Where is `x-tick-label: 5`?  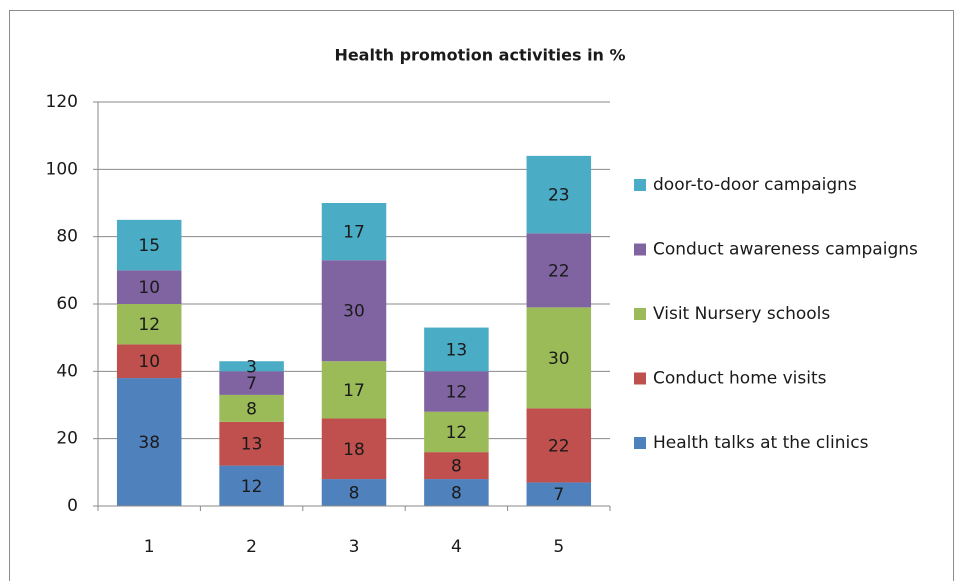
x-tick-label: 5 is located at coordinates (558, 547).